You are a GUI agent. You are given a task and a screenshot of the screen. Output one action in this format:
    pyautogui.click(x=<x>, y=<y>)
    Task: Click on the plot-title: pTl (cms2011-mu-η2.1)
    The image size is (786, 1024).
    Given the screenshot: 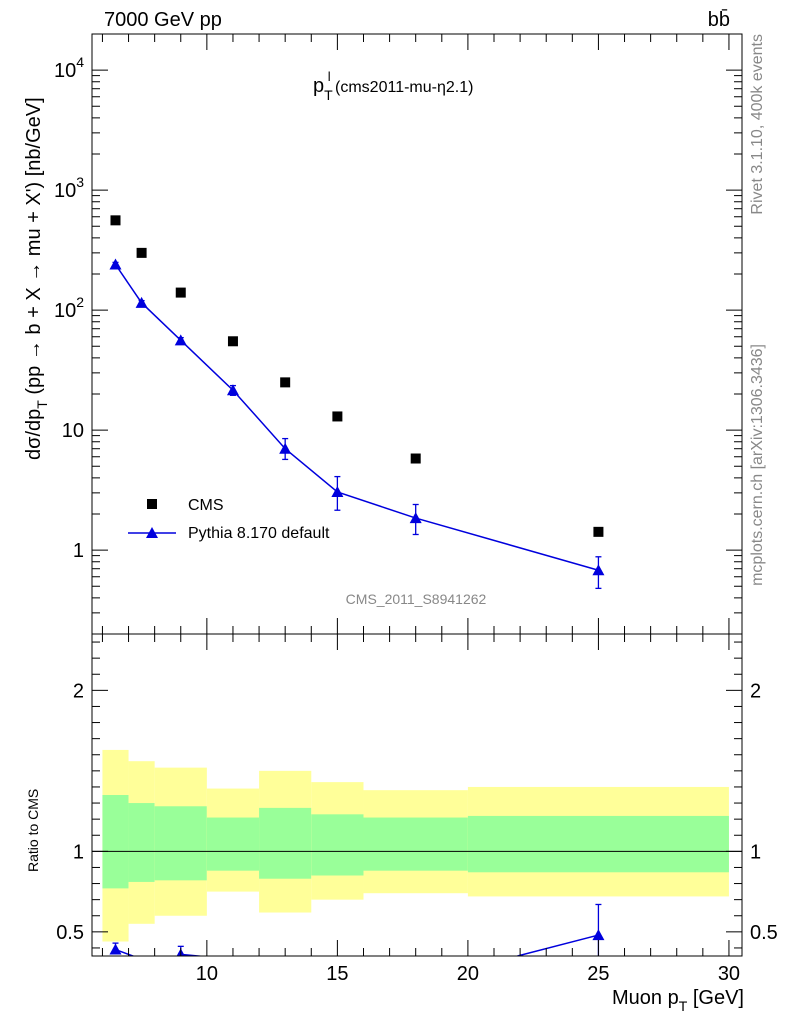 What is the action you would take?
    pyautogui.click(x=393, y=86)
    